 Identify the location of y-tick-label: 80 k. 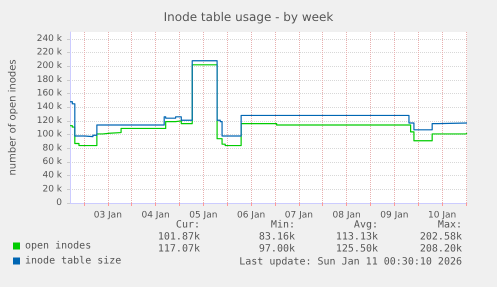
(52, 148).